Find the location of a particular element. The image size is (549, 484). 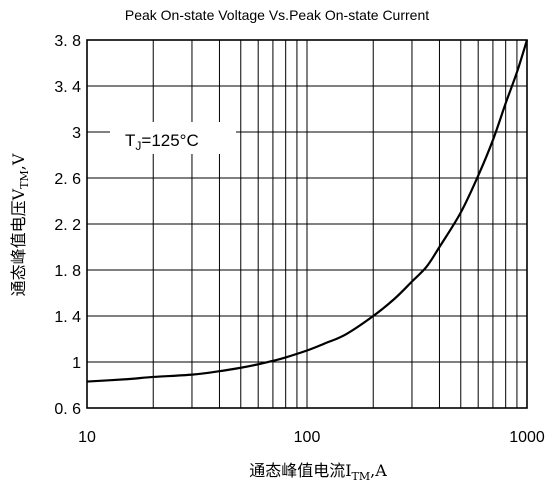

y-axis-label-subscript: TM is located at coordinates (24, 179).